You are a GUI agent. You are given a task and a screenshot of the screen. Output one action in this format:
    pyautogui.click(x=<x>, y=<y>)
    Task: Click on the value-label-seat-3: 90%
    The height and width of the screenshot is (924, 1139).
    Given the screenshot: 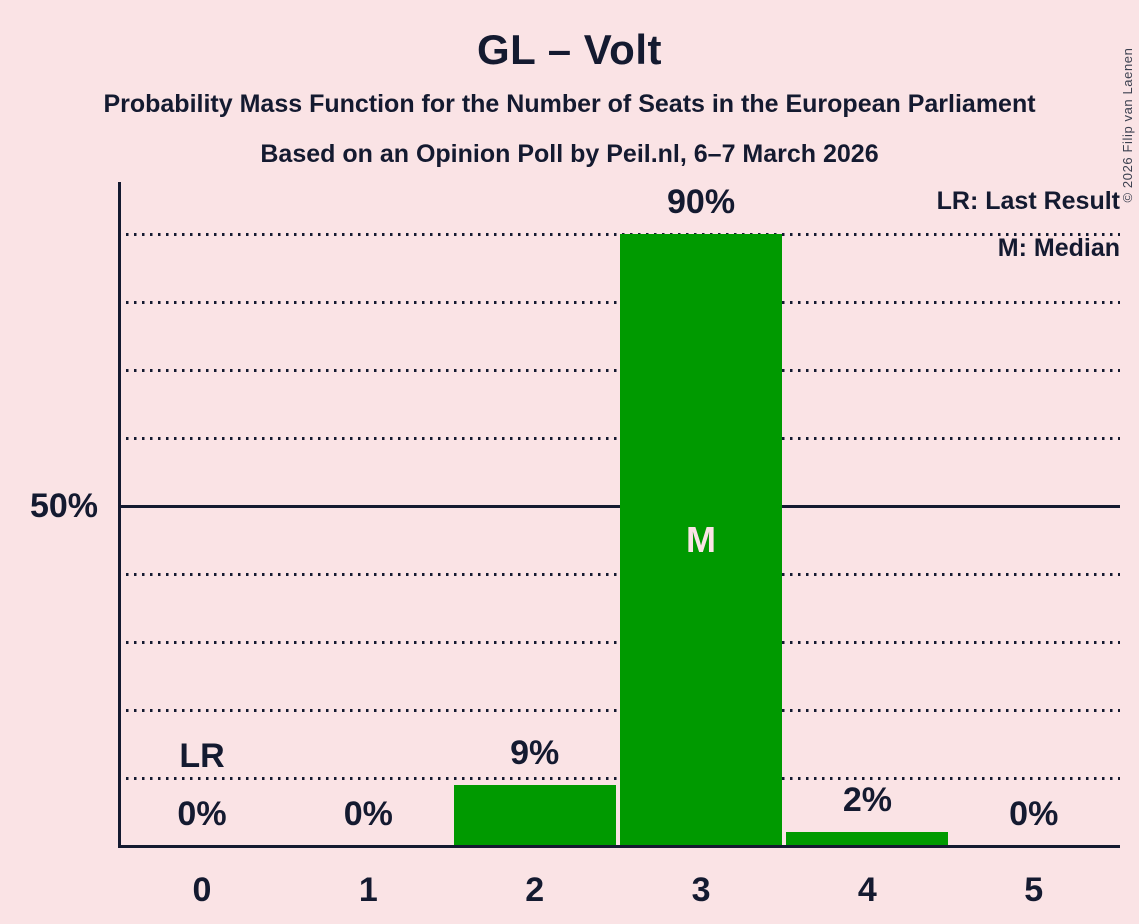 What is the action you would take?
    pyautogui.click(x=701, y=202)
    